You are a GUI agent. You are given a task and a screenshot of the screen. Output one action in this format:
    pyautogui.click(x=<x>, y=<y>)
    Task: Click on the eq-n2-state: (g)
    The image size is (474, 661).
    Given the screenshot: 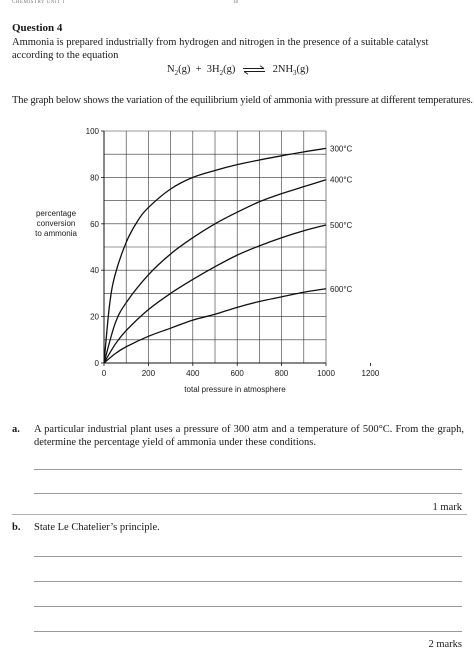 What is the action you would take?
    pyautogui.click(x=184, y=69)
    